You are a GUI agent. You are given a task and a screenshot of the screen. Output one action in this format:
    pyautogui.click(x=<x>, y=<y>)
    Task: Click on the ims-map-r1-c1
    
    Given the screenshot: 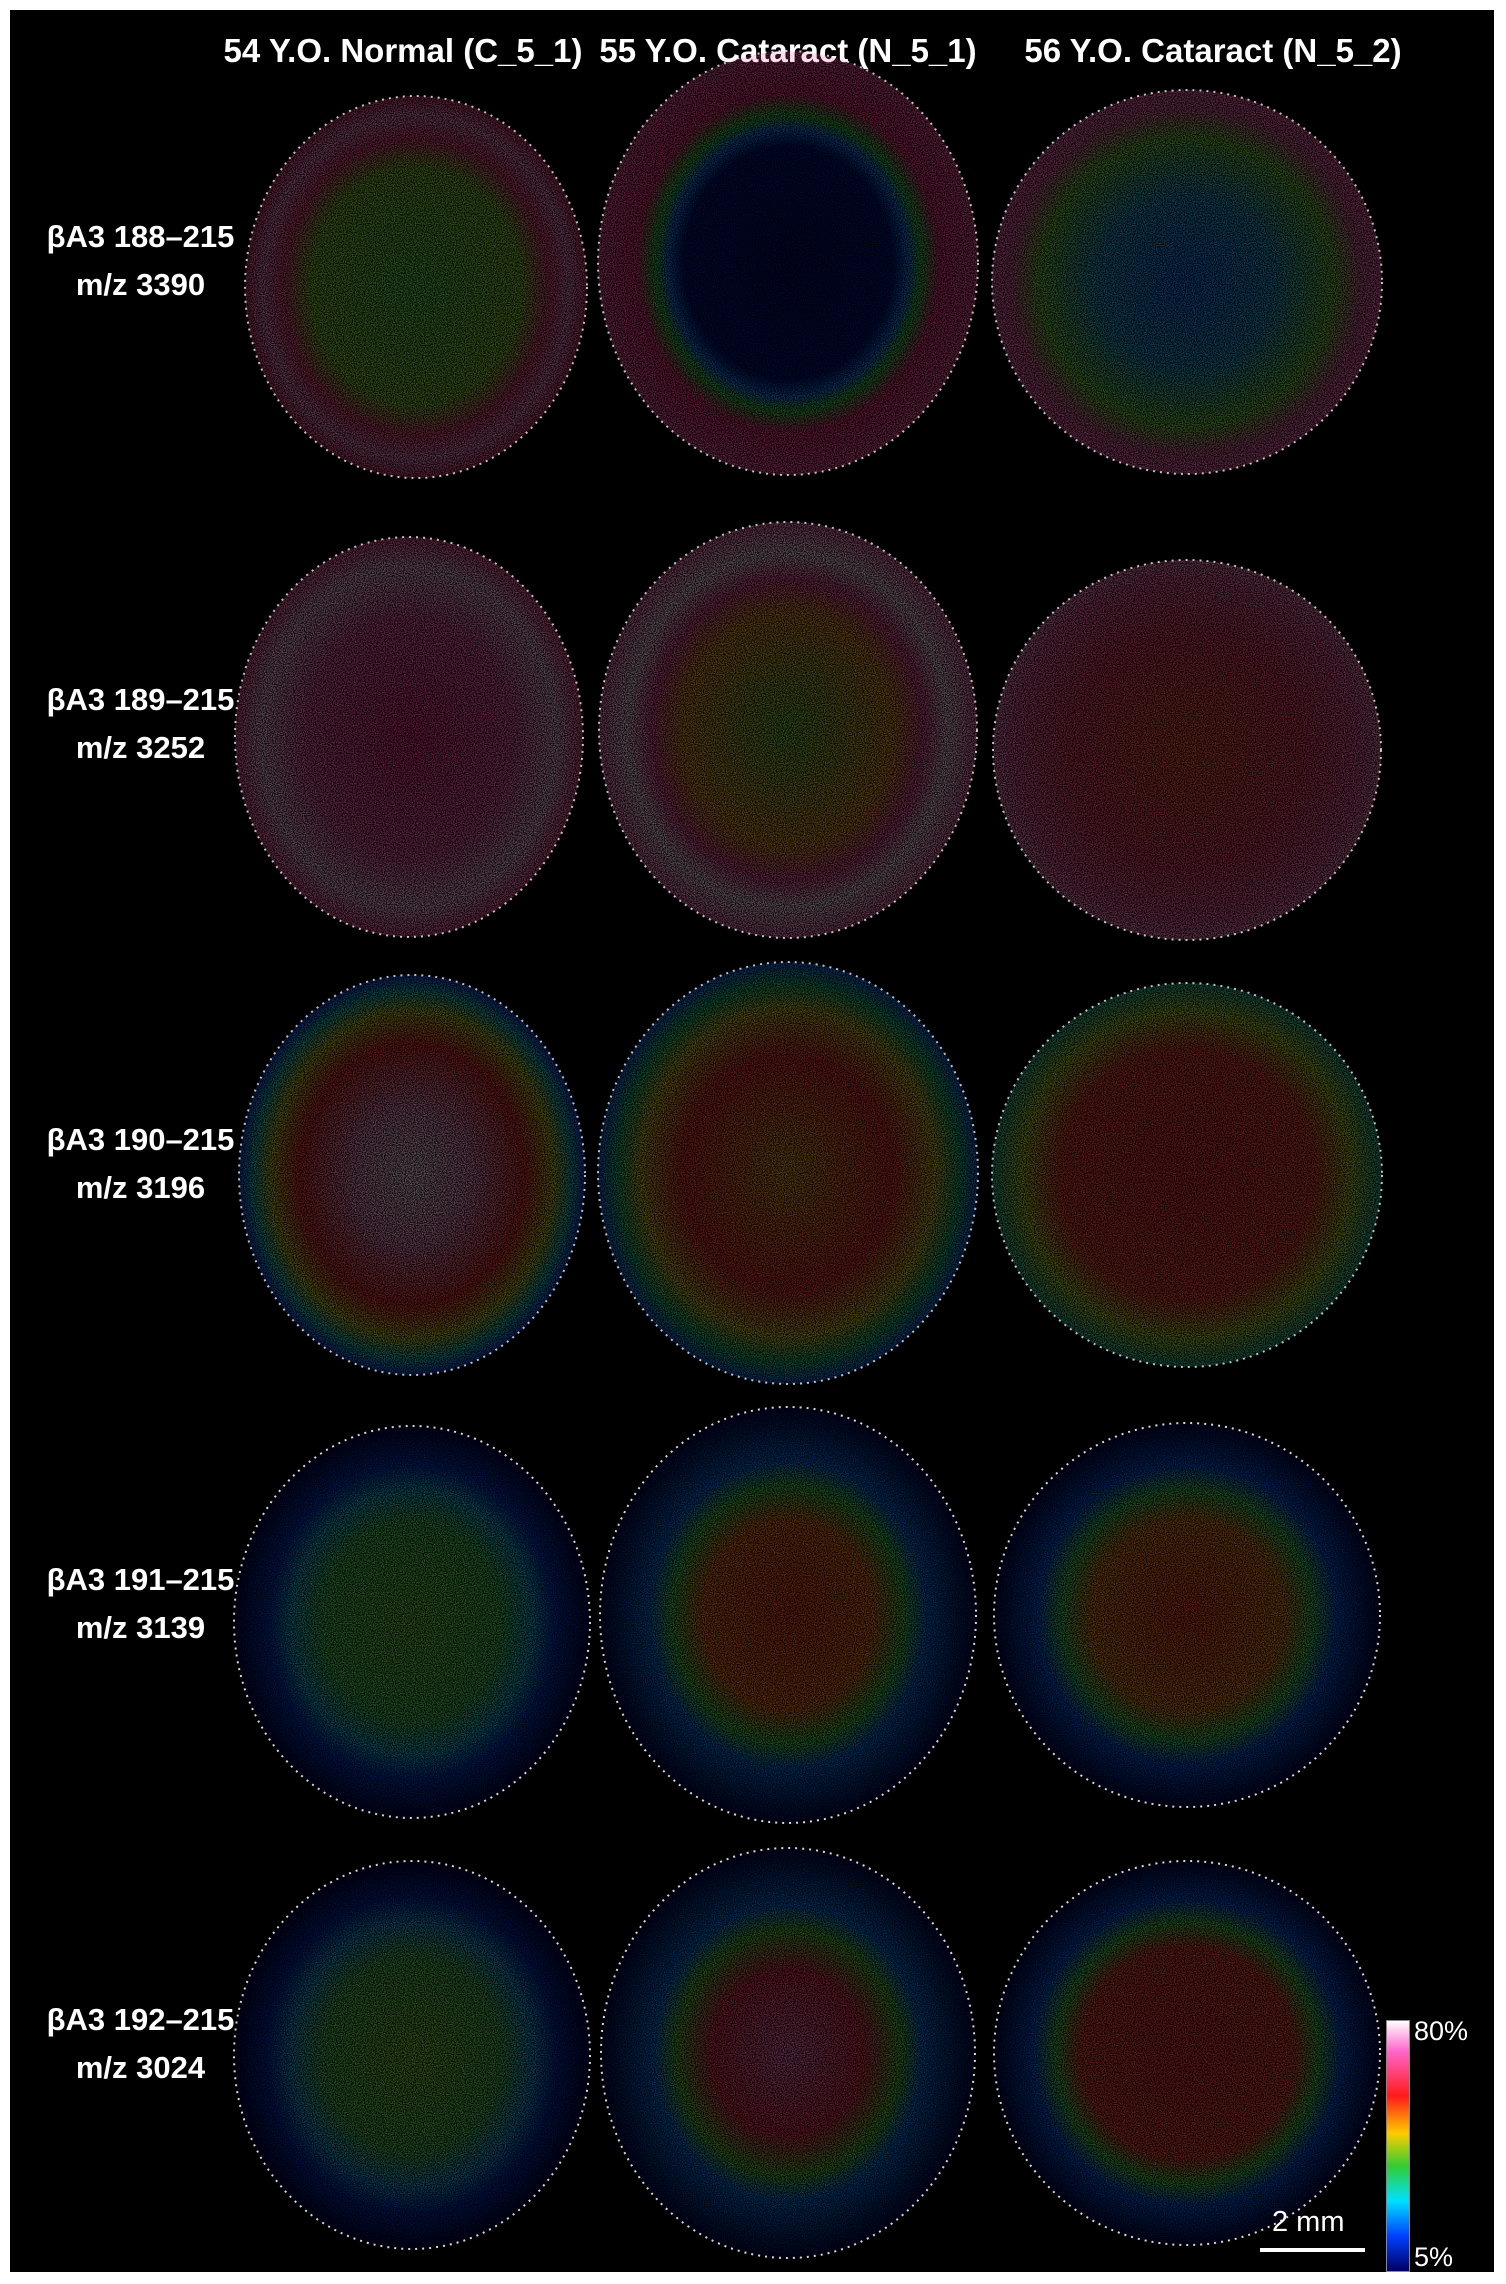 What is the action you would take?
    pyautogui.click(x=416, y=287)
    